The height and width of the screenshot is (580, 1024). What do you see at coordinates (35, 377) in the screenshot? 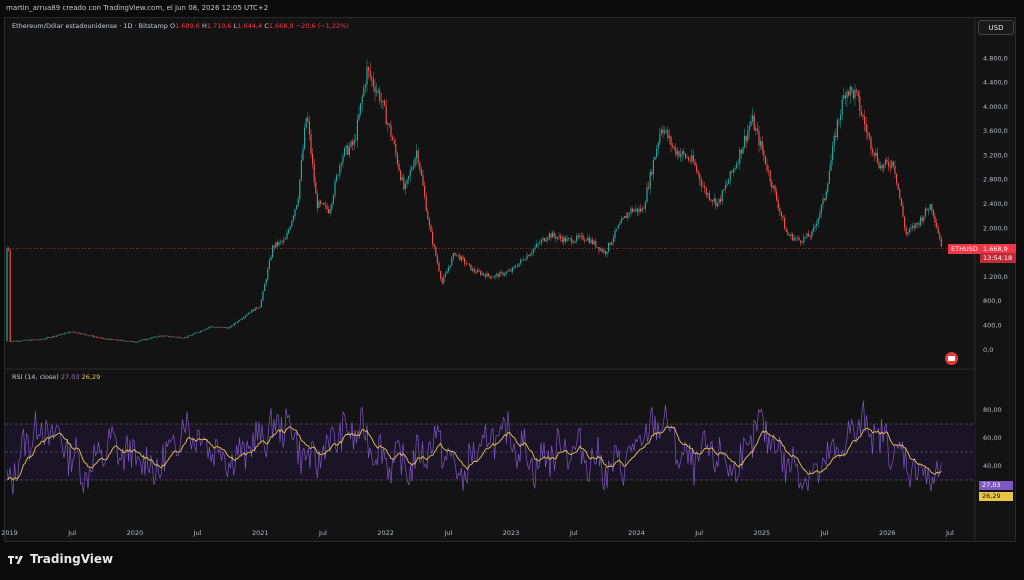
I see `rsi-label: RSI (14, close)` at bounding box center [35, 377].